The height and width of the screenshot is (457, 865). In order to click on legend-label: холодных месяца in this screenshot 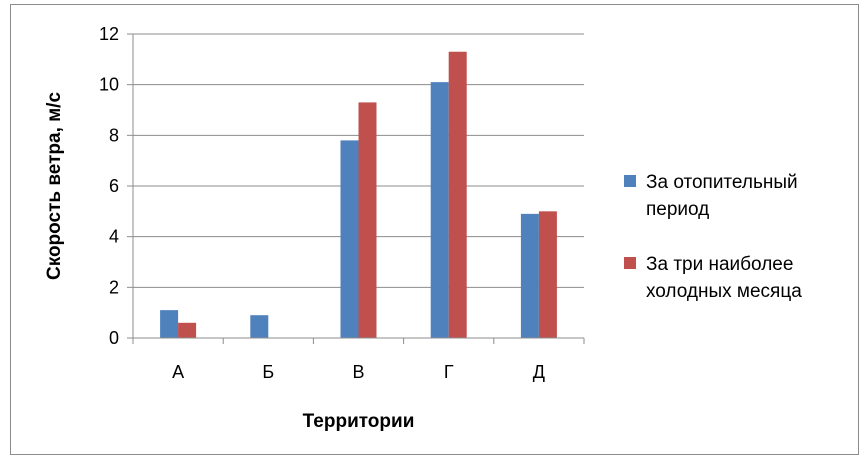, I will do `click(724, 291)`.